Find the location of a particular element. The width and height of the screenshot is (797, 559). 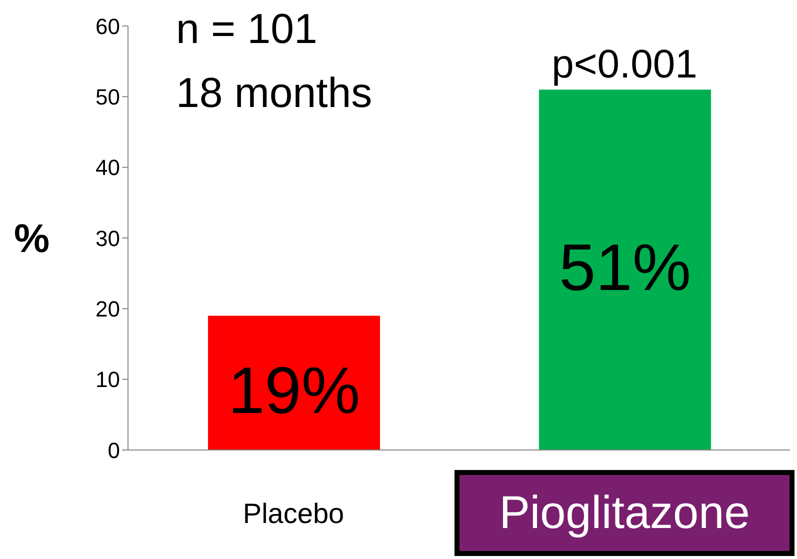

annotation: 18 months is located at coordinates (274, 93).